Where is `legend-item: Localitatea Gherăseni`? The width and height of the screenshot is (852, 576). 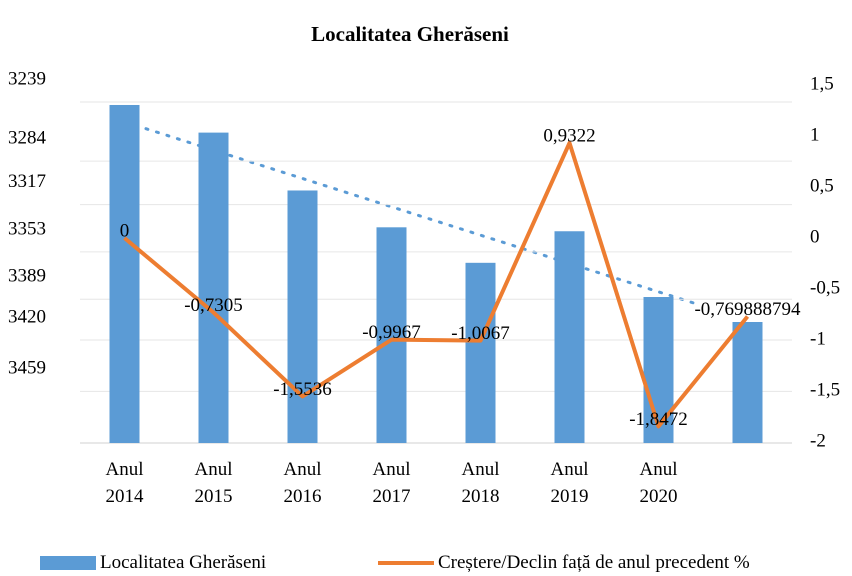
legend-item: Localitatea Gherăseni is located at coordinates (153, 563).